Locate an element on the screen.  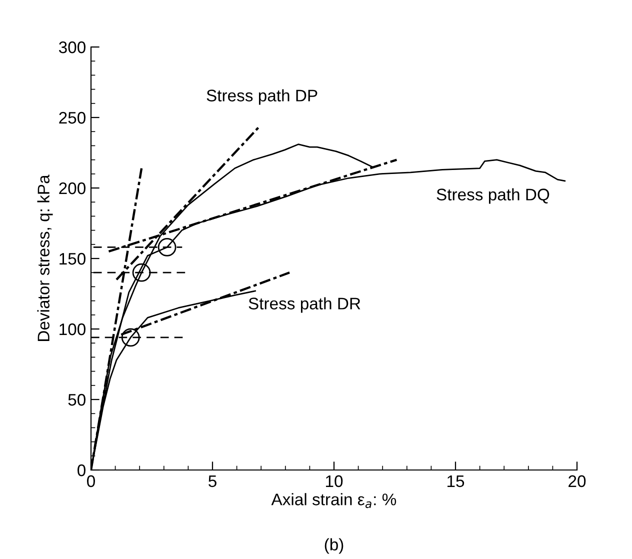
x-tick-label: 15 is located at coordinates (456, 481).